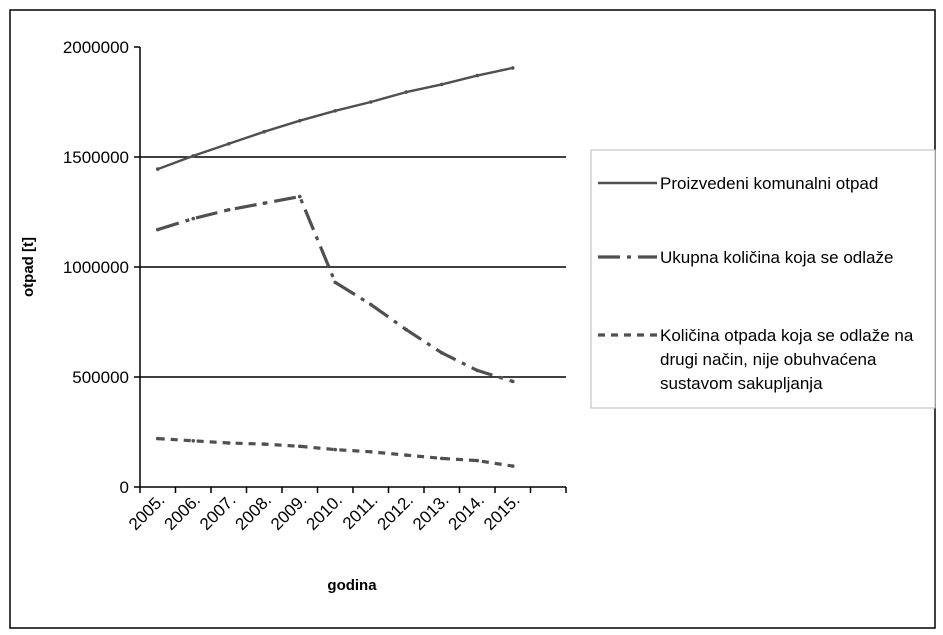  What do you see at coordinates (787, 335) in the screenshot?
I see `legend-label-3: Količina otpada koja se odlaže na` at bounding box center [787, 335].